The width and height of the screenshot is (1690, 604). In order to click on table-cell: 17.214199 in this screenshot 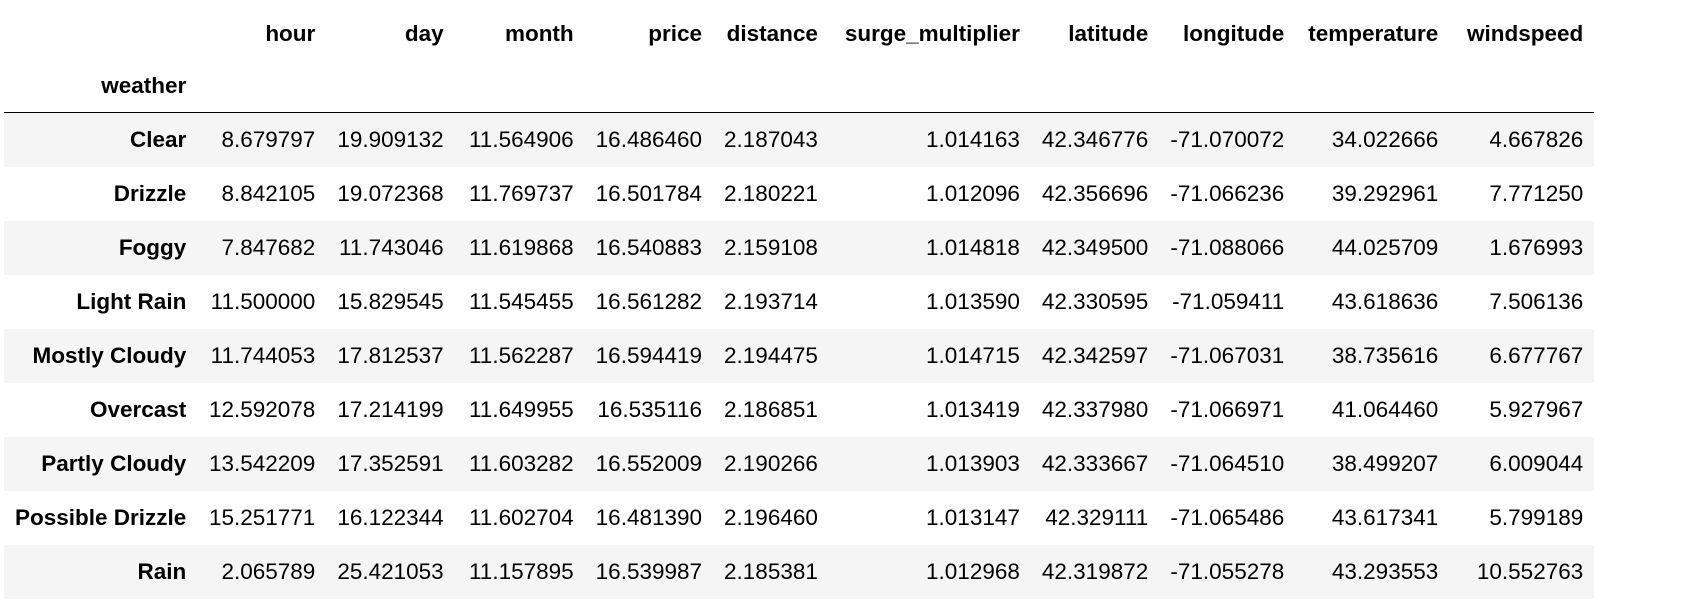, I will do `click(390, 409)`.